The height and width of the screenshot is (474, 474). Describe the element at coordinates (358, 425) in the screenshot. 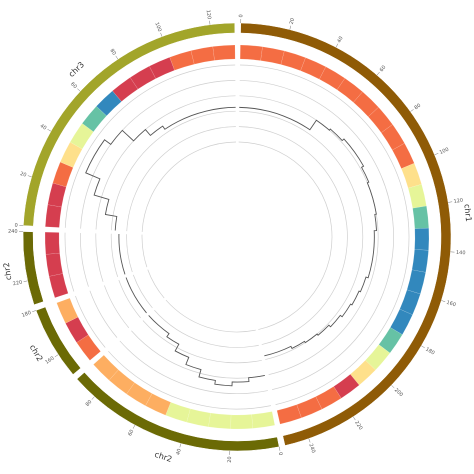

I see `tick-label: 220` at that location.